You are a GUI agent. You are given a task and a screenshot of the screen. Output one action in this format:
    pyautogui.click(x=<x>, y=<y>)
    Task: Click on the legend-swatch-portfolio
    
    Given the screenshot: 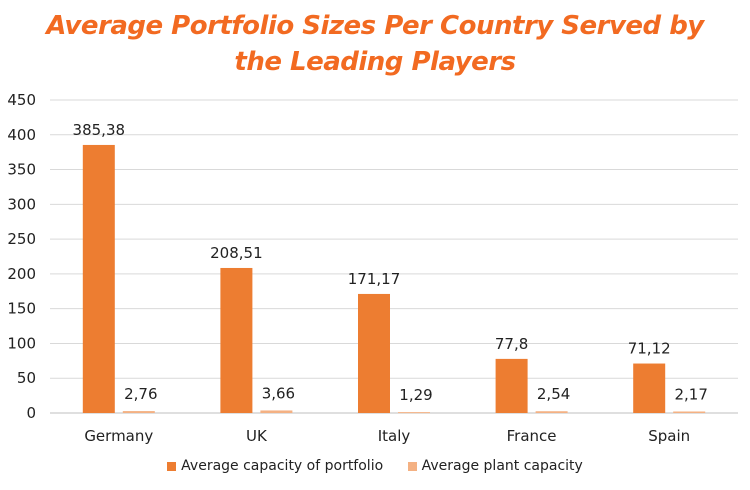 What is the action you would take?
    pyautogui.click(x=172, y=466)
    